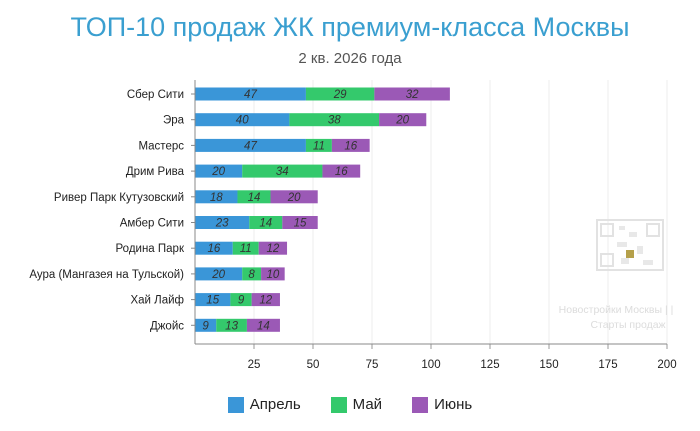 Image resolution: width=700 pixels, height=431 pixels. I want to click on bar-value-label: 13, so click(231, 326).